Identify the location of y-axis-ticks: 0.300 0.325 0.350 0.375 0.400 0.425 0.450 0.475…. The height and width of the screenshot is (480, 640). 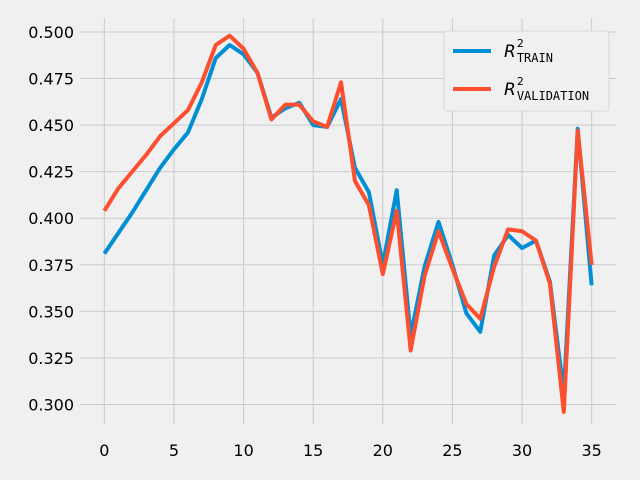
(51, 218).